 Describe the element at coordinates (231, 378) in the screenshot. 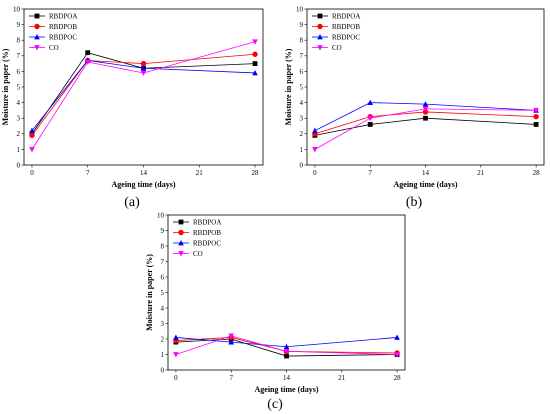

I see `x-tick-label: 7` at that location.